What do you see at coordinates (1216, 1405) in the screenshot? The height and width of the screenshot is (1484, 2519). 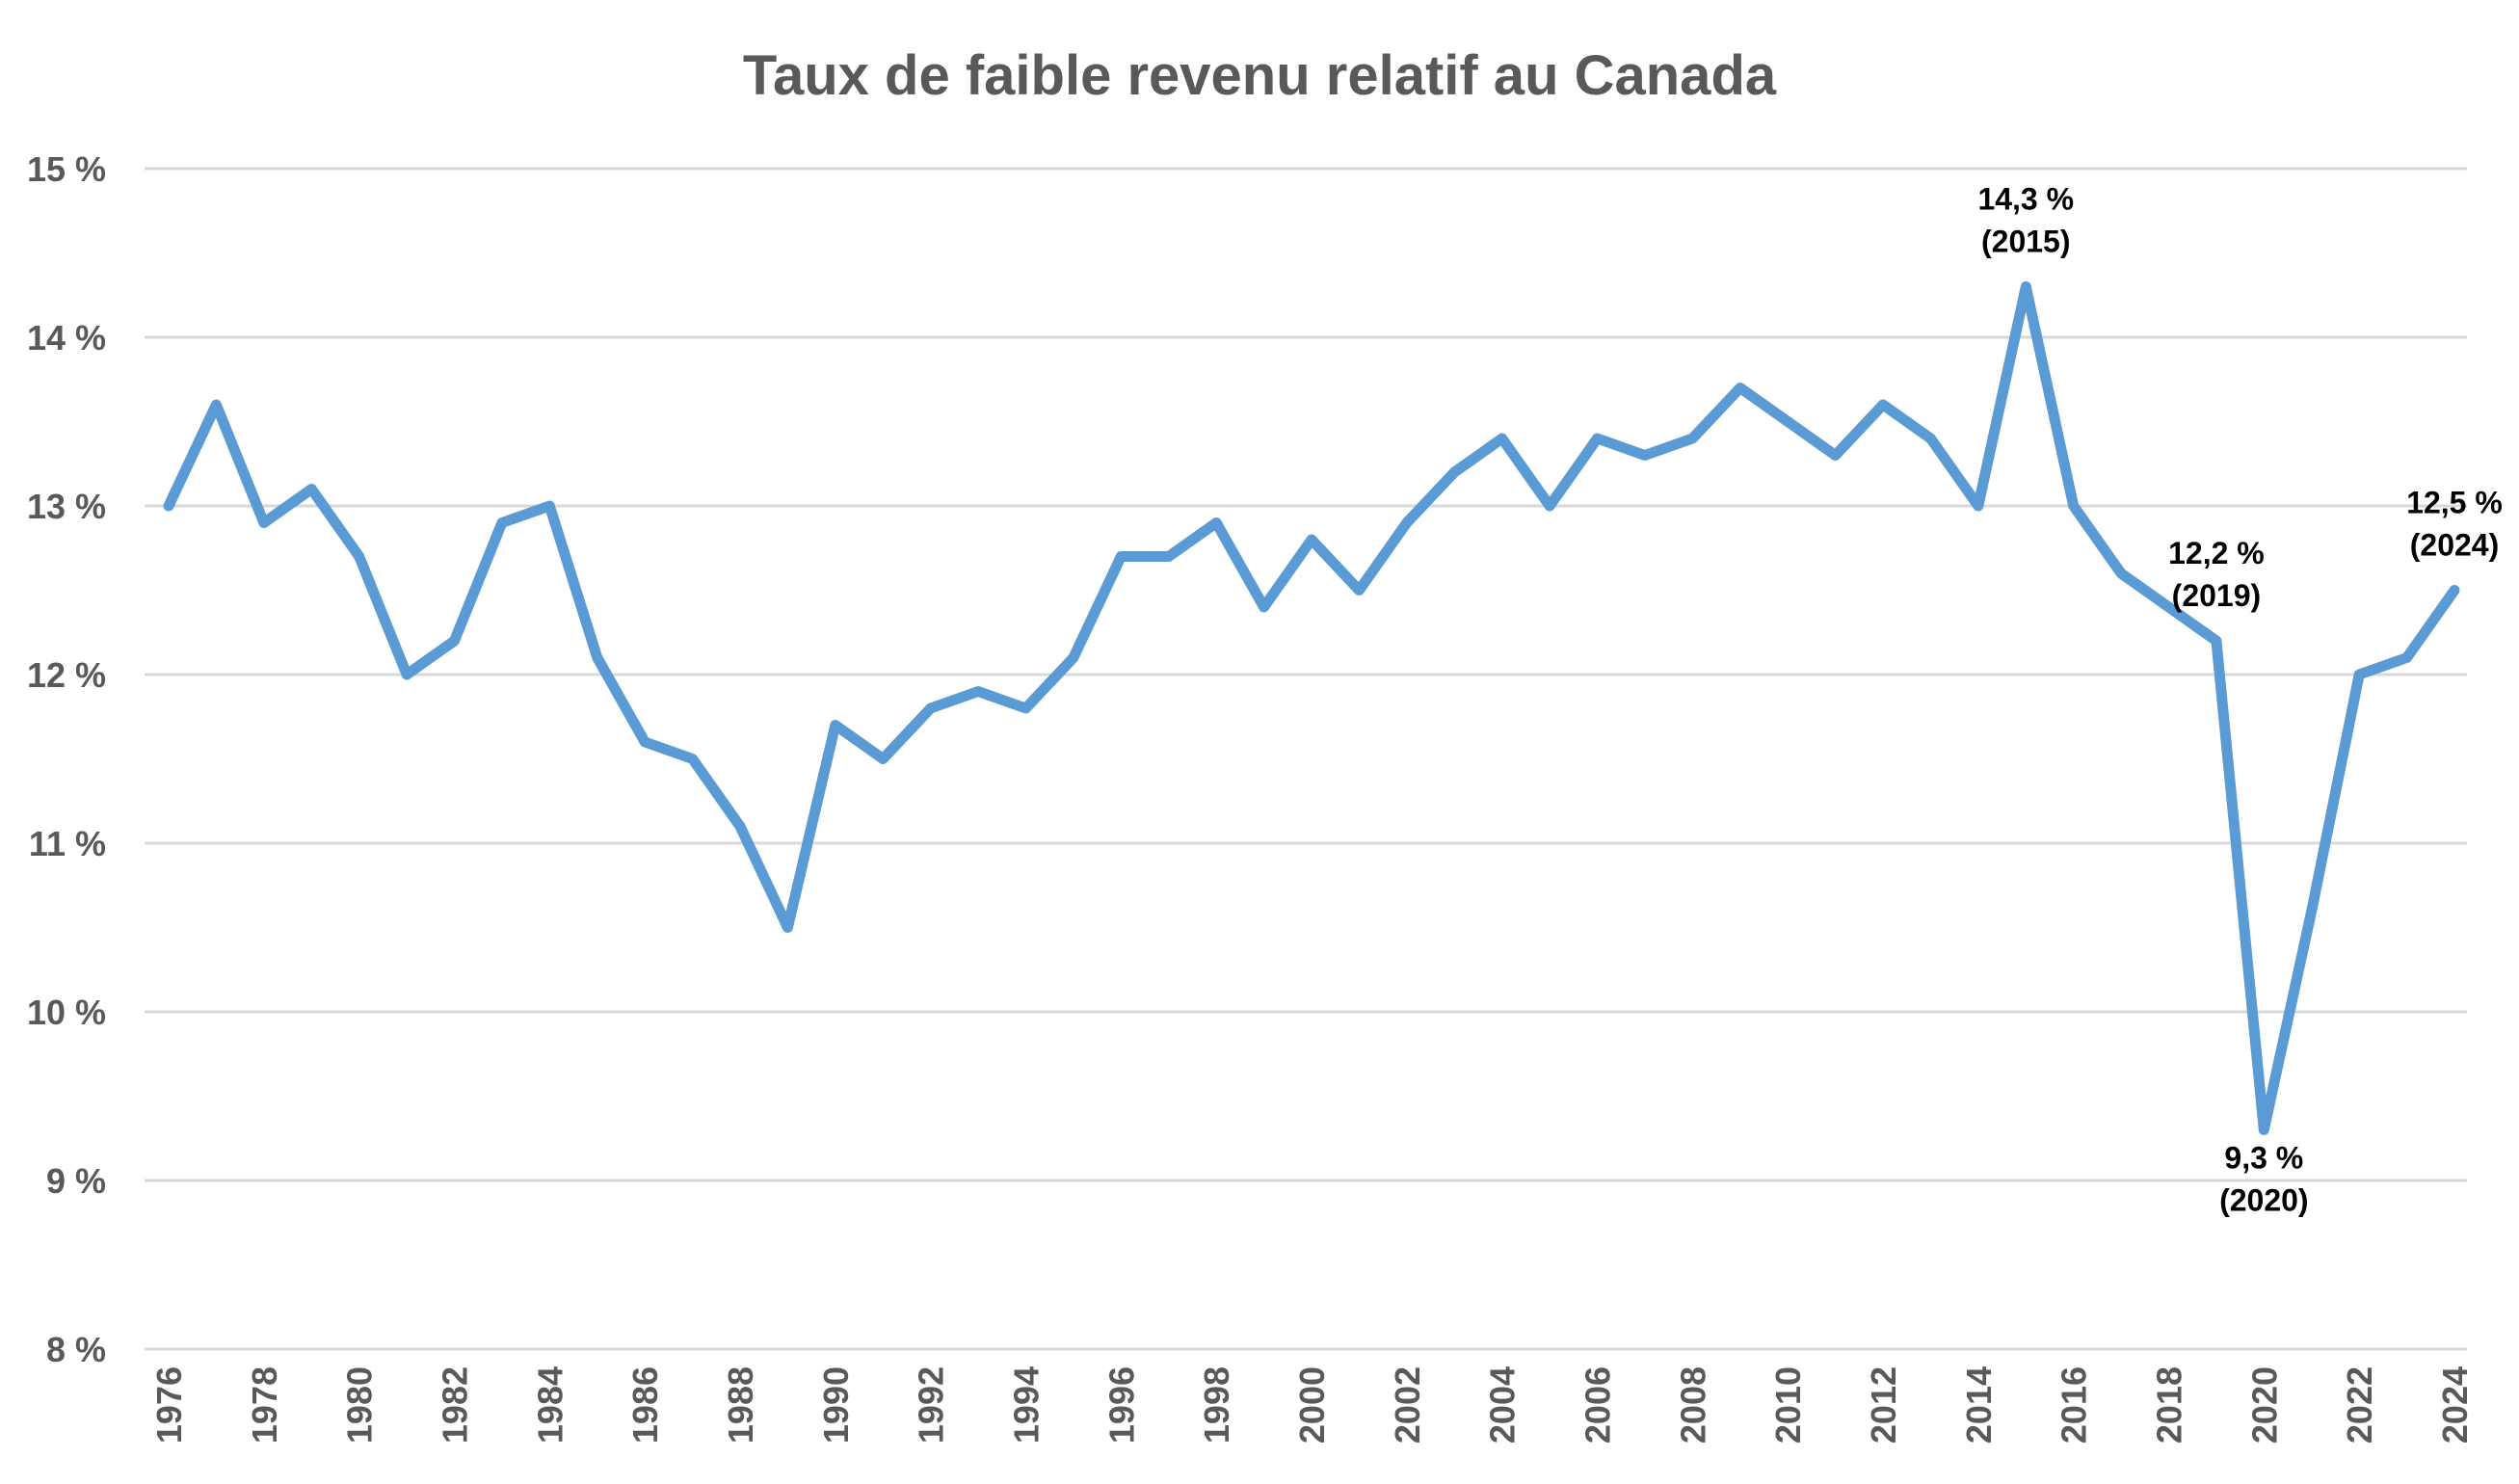 I see `x-tick-label: 1998` at bounding box center [1216, 1405].